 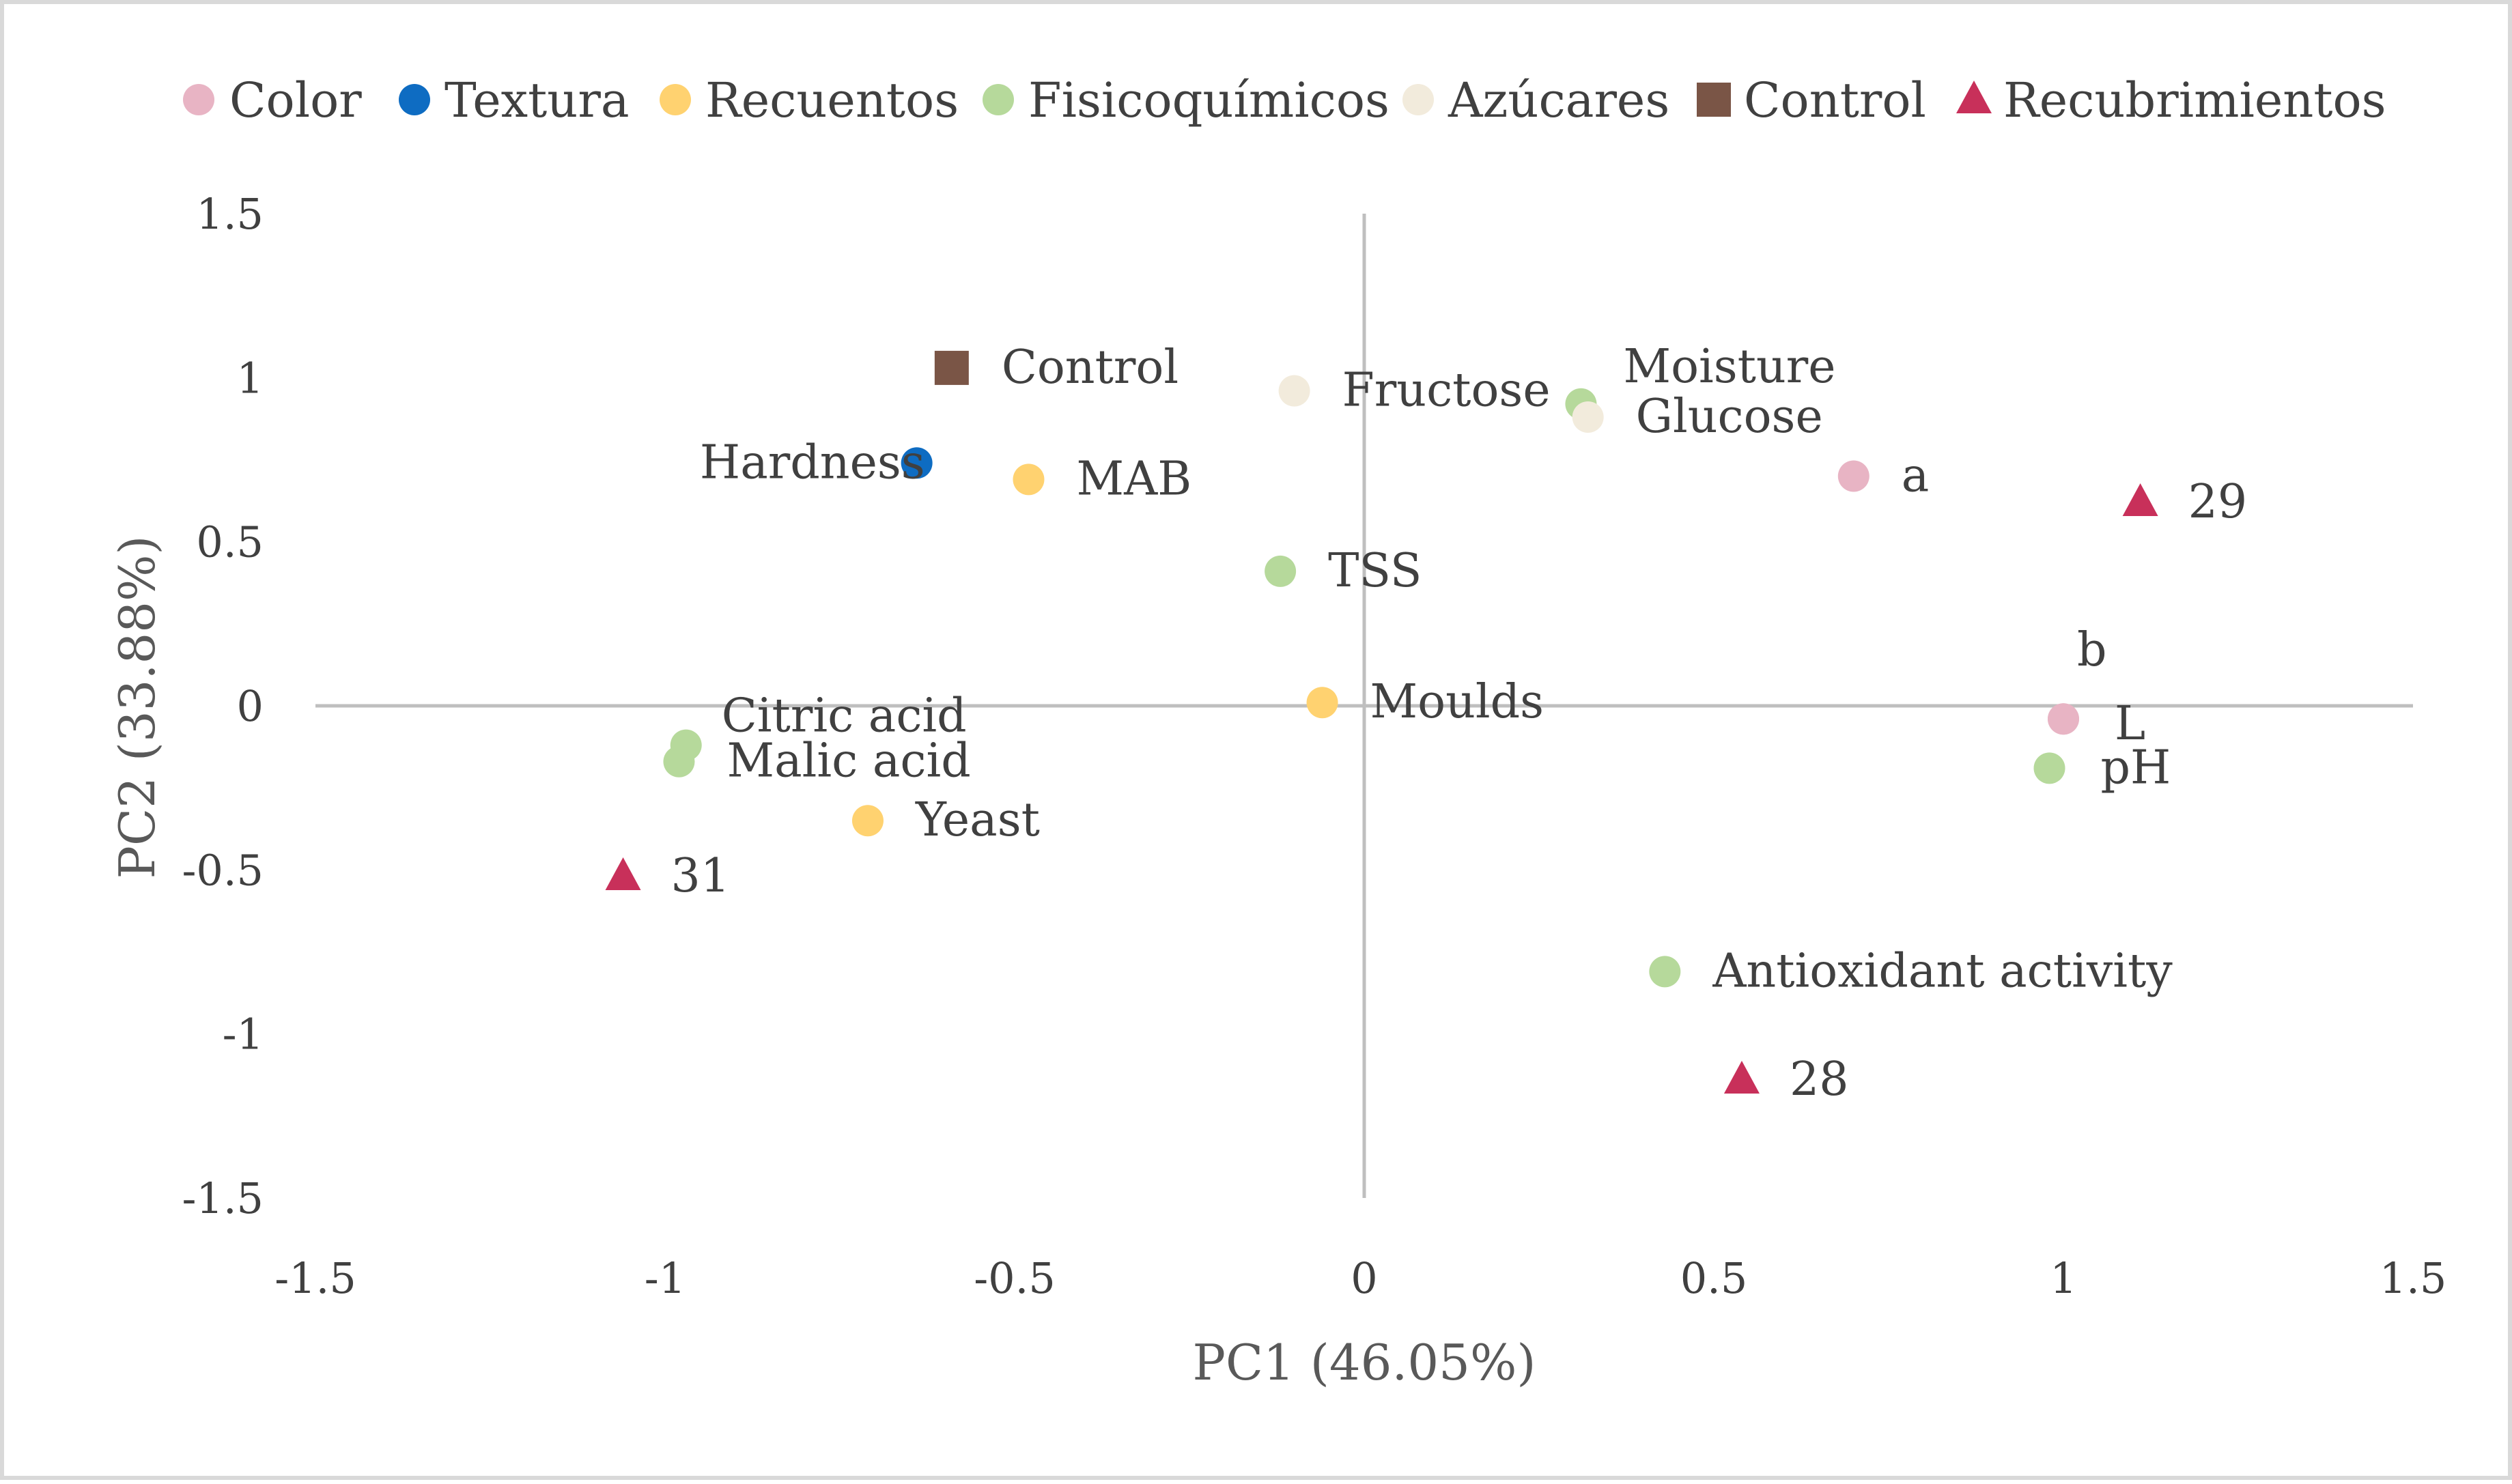 I want to click on legend-item-azucares: Azúcares, so click(x=1536, y=100).